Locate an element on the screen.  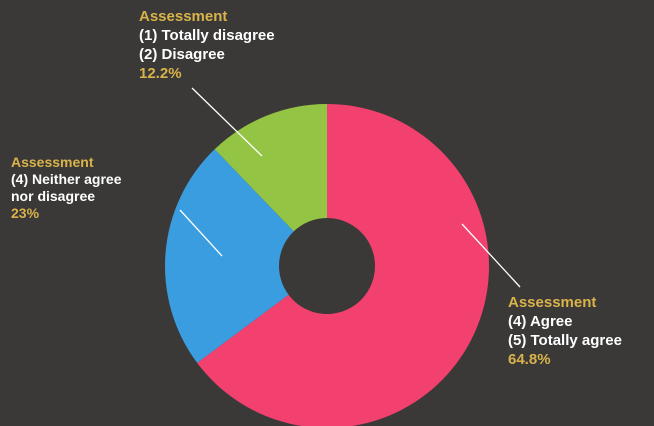
slice-value-label: 64.8% is located at coordinates (529, 359).